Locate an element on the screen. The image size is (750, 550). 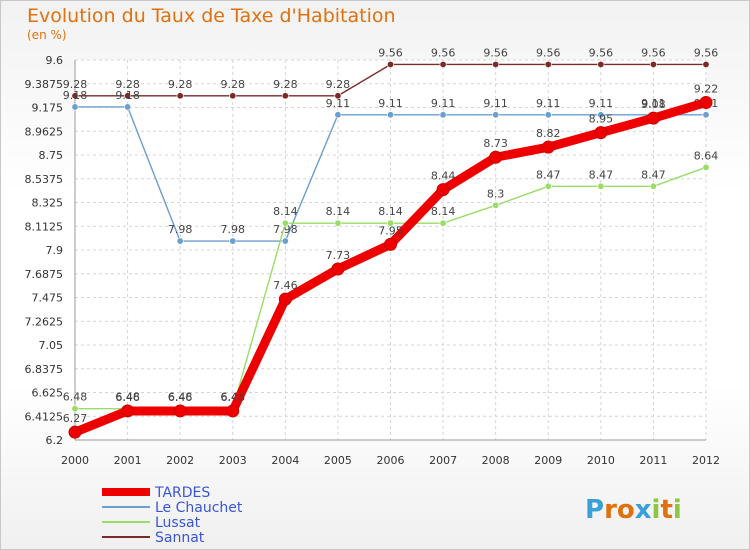
logo-letter: i is located at coordinates (656, 510).